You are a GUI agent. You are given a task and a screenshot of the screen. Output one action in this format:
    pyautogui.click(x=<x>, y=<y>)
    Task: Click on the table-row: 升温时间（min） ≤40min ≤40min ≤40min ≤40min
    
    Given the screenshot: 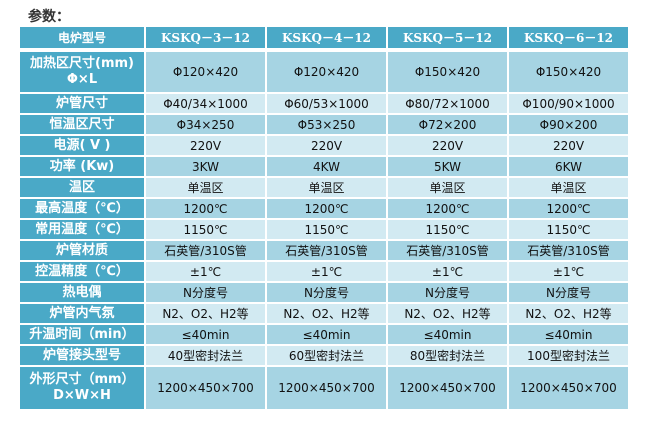 What is the action you would take?
    pyautogui.click(x=324, y=334)
    